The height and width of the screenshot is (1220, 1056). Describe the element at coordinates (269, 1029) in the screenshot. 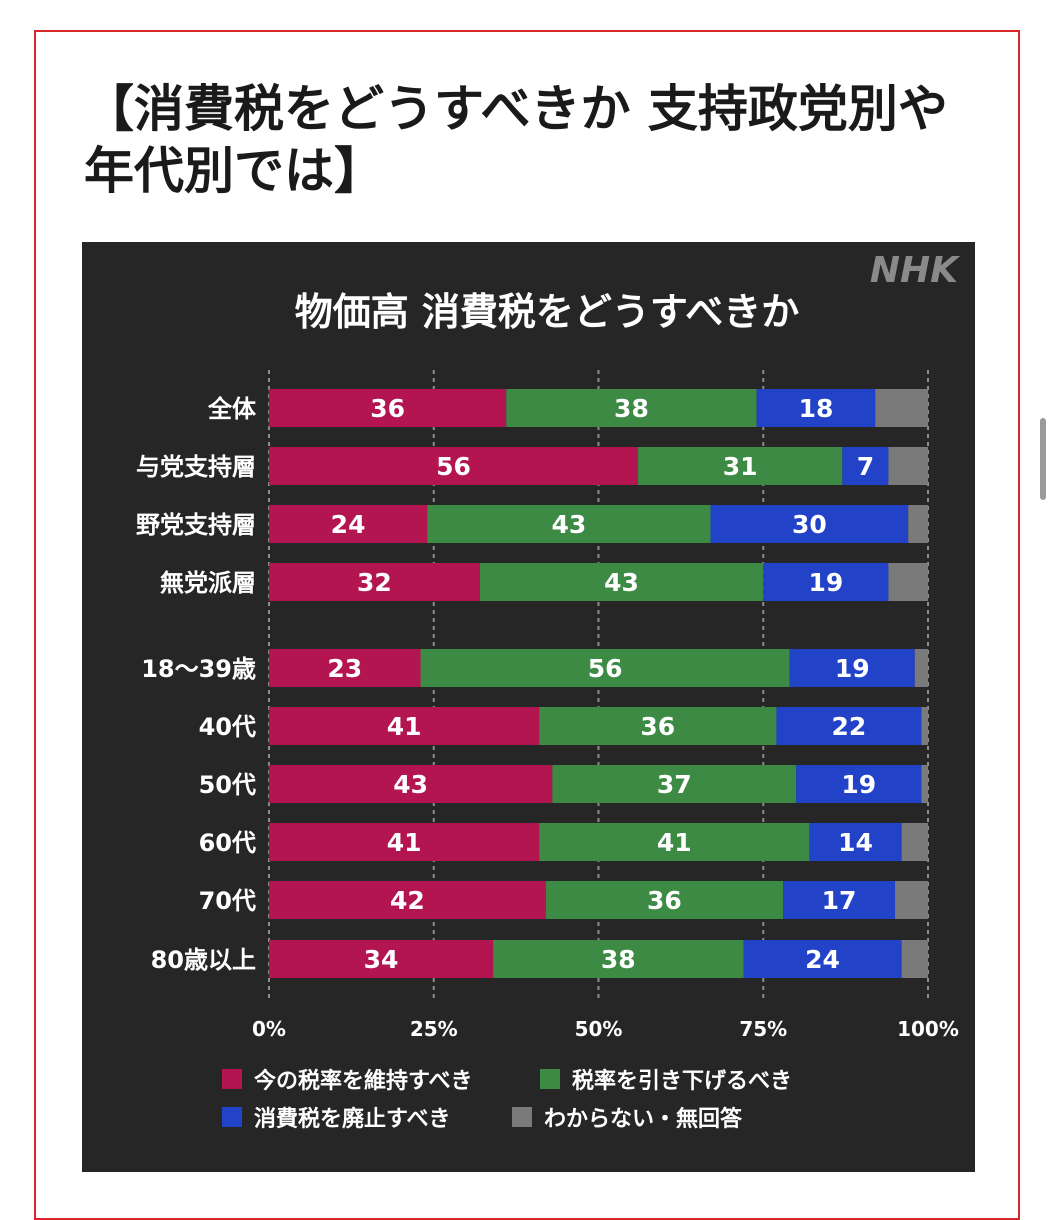

I see `x-tick-label: 0%` at that location.